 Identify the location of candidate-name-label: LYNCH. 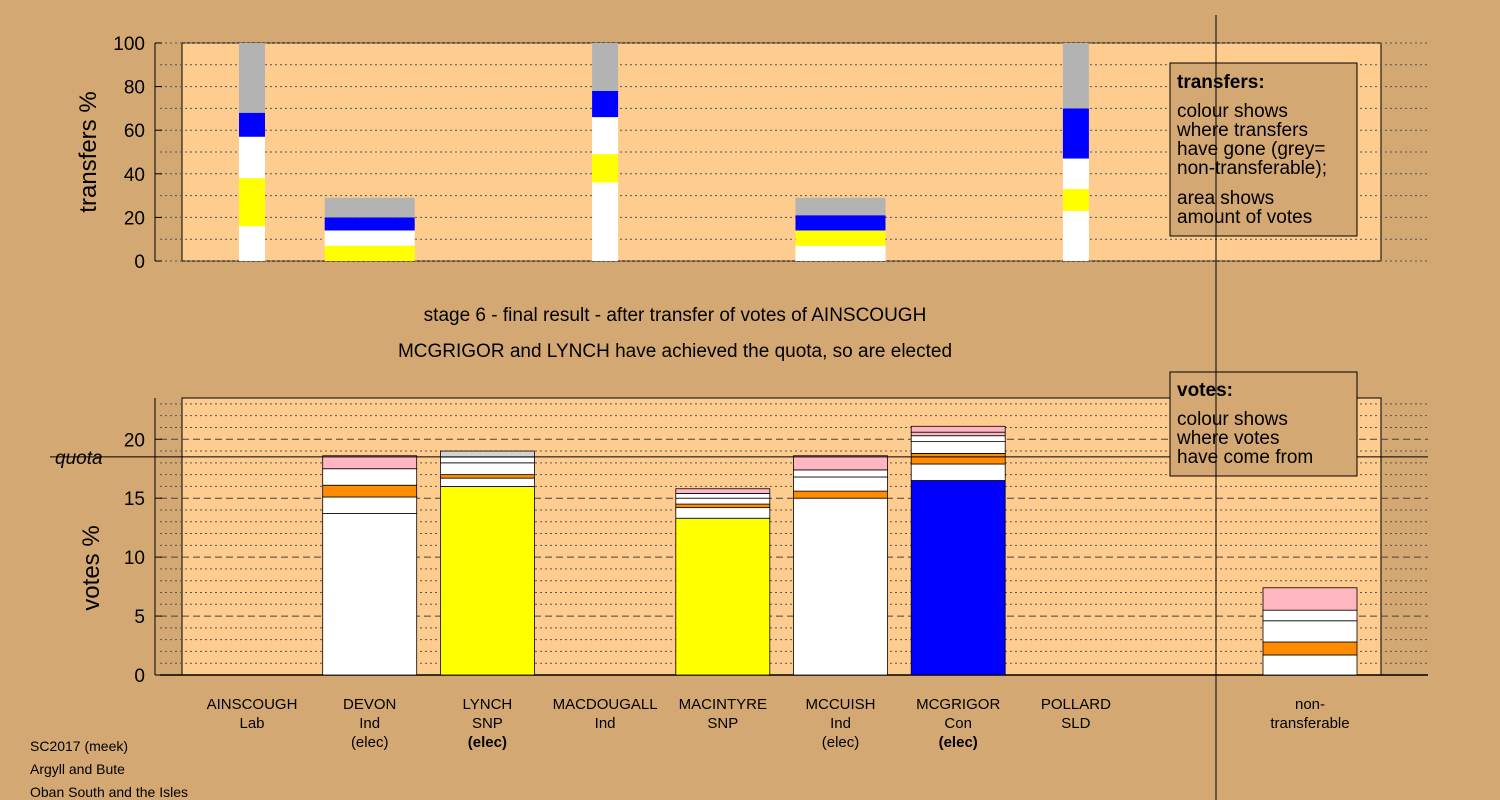
(488, 704).